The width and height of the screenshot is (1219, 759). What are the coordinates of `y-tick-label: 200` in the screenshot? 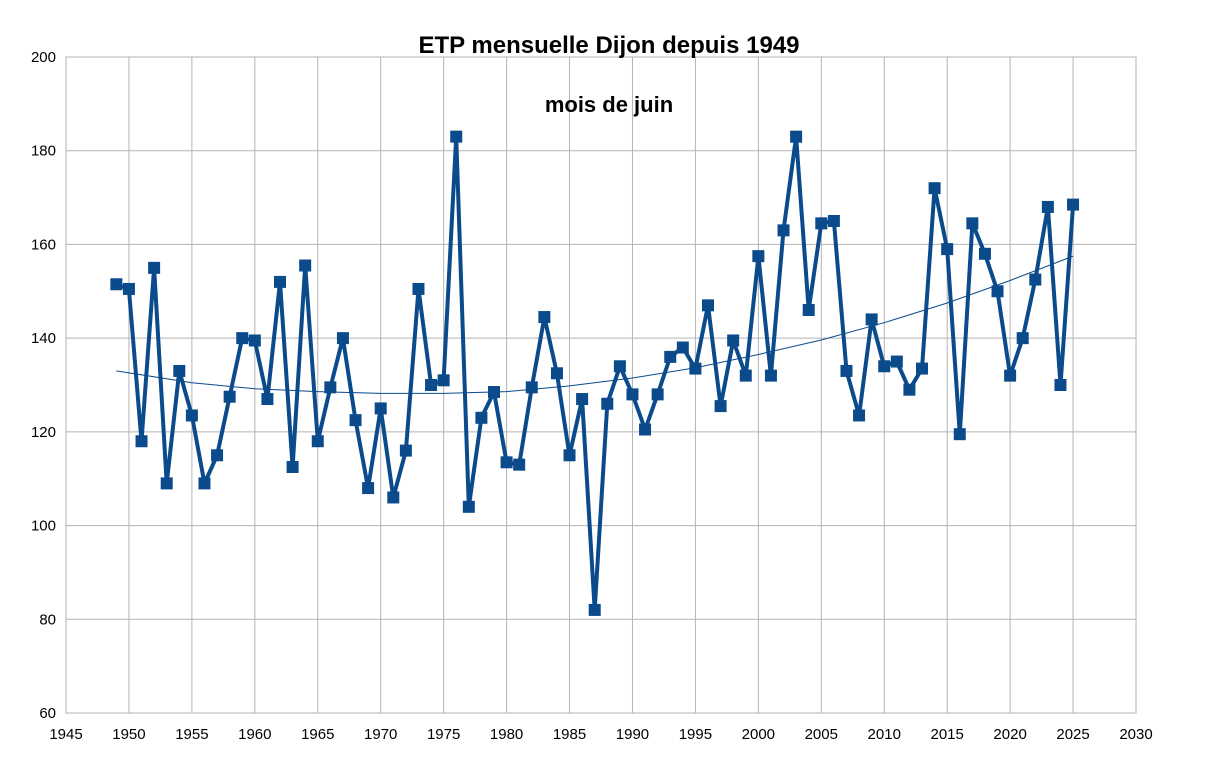 It's located at (43, 57).